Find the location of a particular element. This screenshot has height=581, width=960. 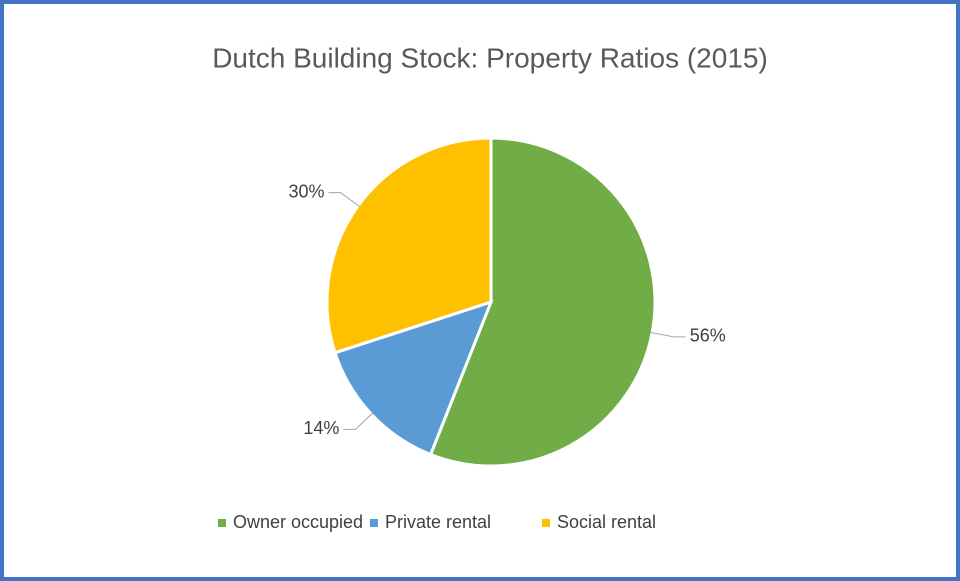

data-label: 30% is located at coordinates (306, 191).